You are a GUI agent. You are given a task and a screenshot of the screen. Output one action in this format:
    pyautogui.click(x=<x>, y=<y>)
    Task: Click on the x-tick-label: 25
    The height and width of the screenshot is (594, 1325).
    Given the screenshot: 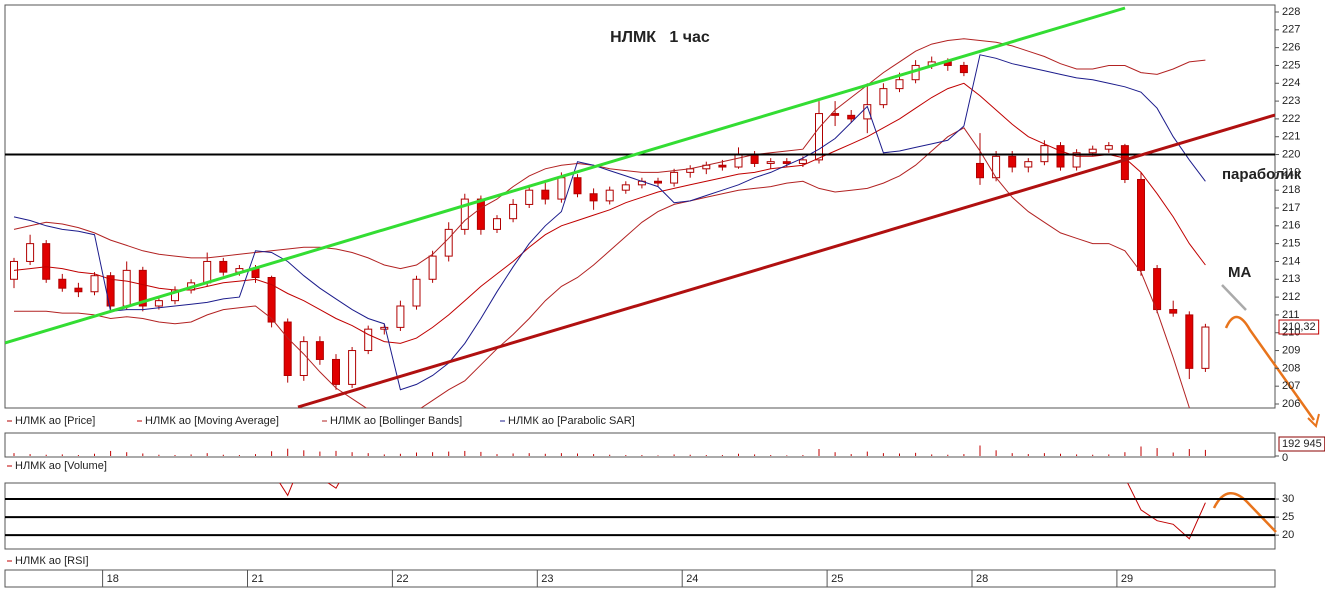 What is the action you would take?
    pyautogui.click(x=837, y=579)
    